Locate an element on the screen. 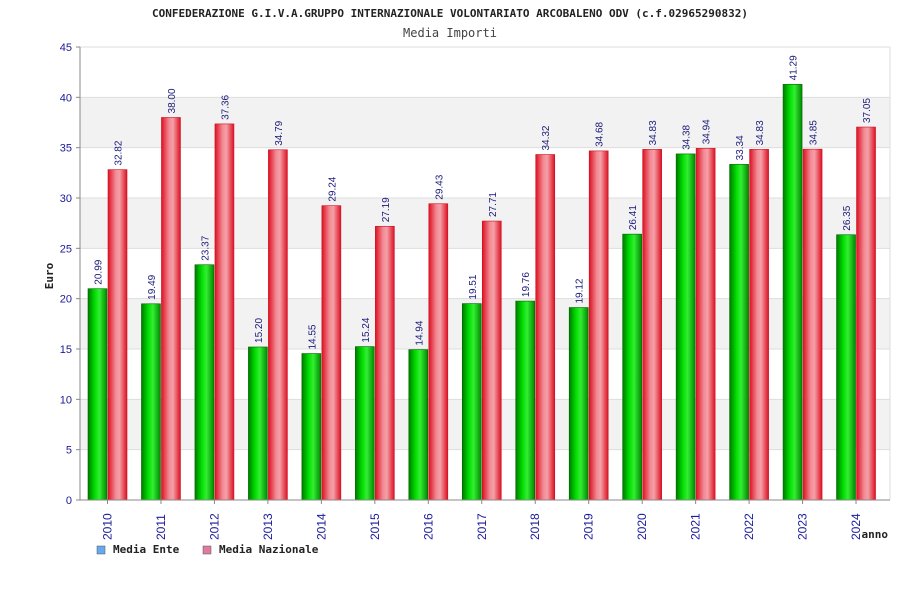 The width and height of the screenshot is (900, 600). data-label: 34.94 is located at coordinates (707, 131).